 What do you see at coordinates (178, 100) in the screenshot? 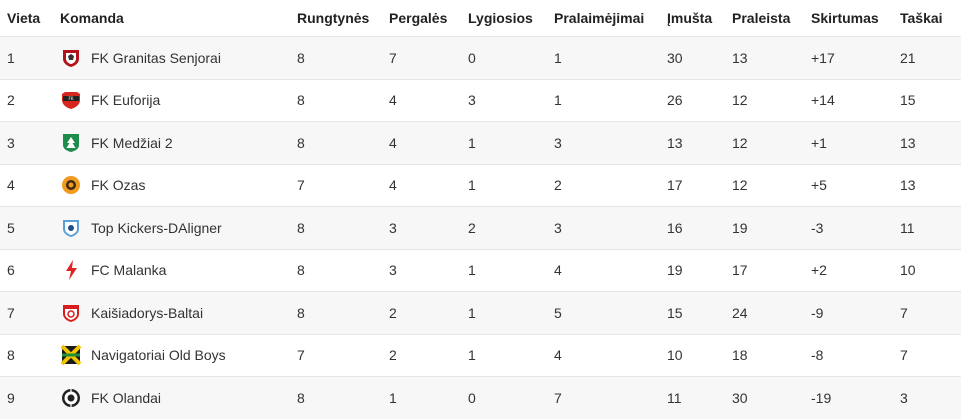
I see `team-cell: FK FK Euforija` at bounding box center [178, 100].